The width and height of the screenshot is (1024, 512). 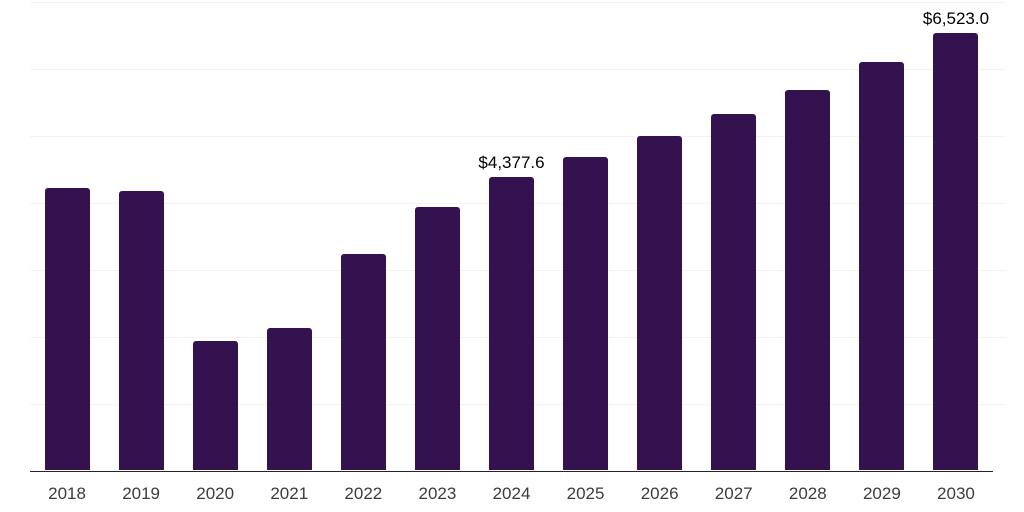 What do you see at coordinates (141, 331) in the screenshot?
I see `bar-2019` at bounding box center [141, 331].